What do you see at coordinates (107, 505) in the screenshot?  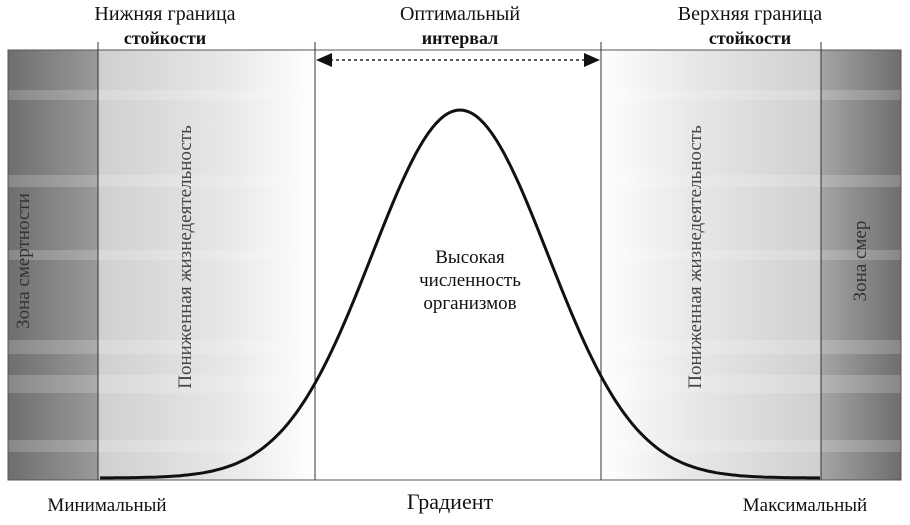 I see `axis-minimum-label: Минимальный` at bounding box center [107, 505].